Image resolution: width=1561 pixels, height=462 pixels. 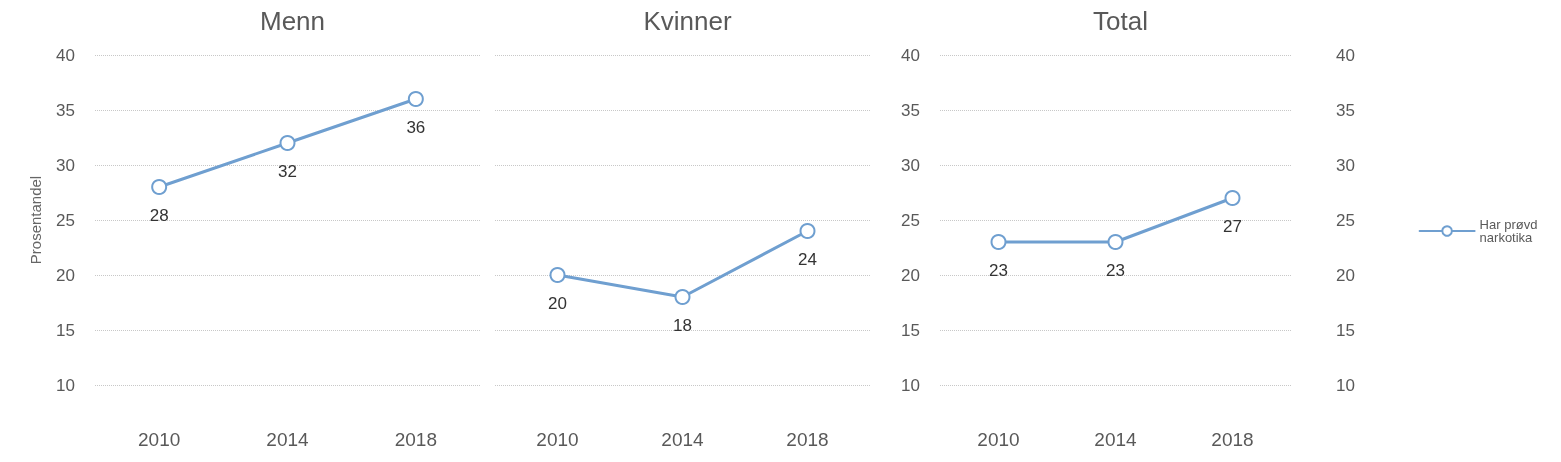 What do you see at coordinates (1510, 231) in the screenshot?
I see `legend-label: Har prøvd narkotika` at bounding box center [1510, 231].